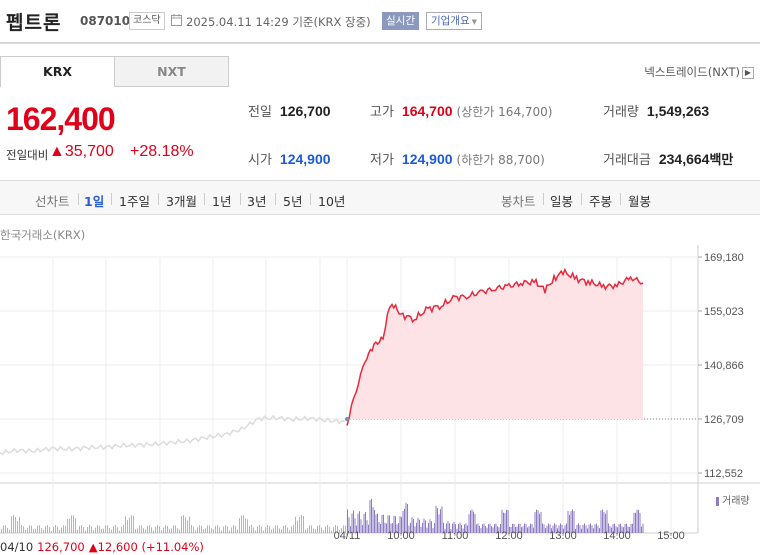  I want to click on x-tick-label: 11:00, so click(455, 535).